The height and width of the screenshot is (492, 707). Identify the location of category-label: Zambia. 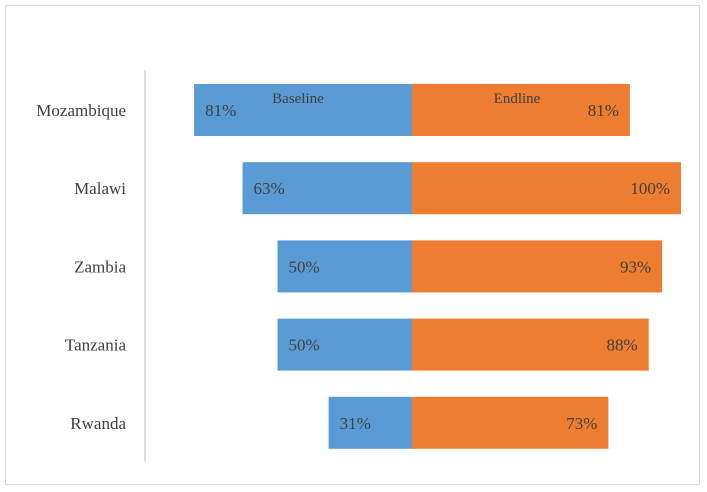
(100, 266).